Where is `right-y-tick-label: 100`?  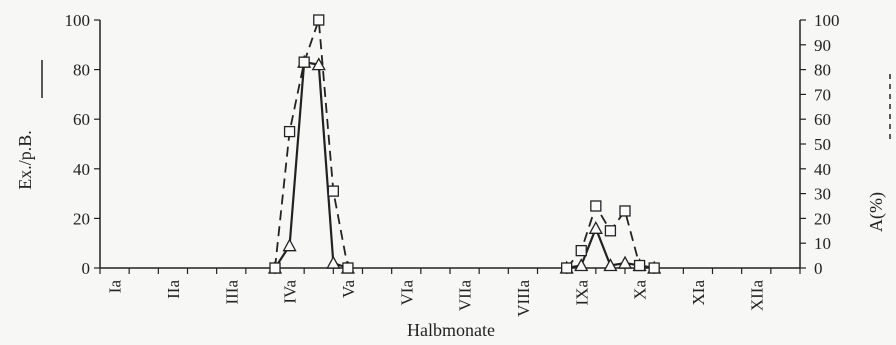
right-y-tick-label: 100 is located at coordinates (827, 20).